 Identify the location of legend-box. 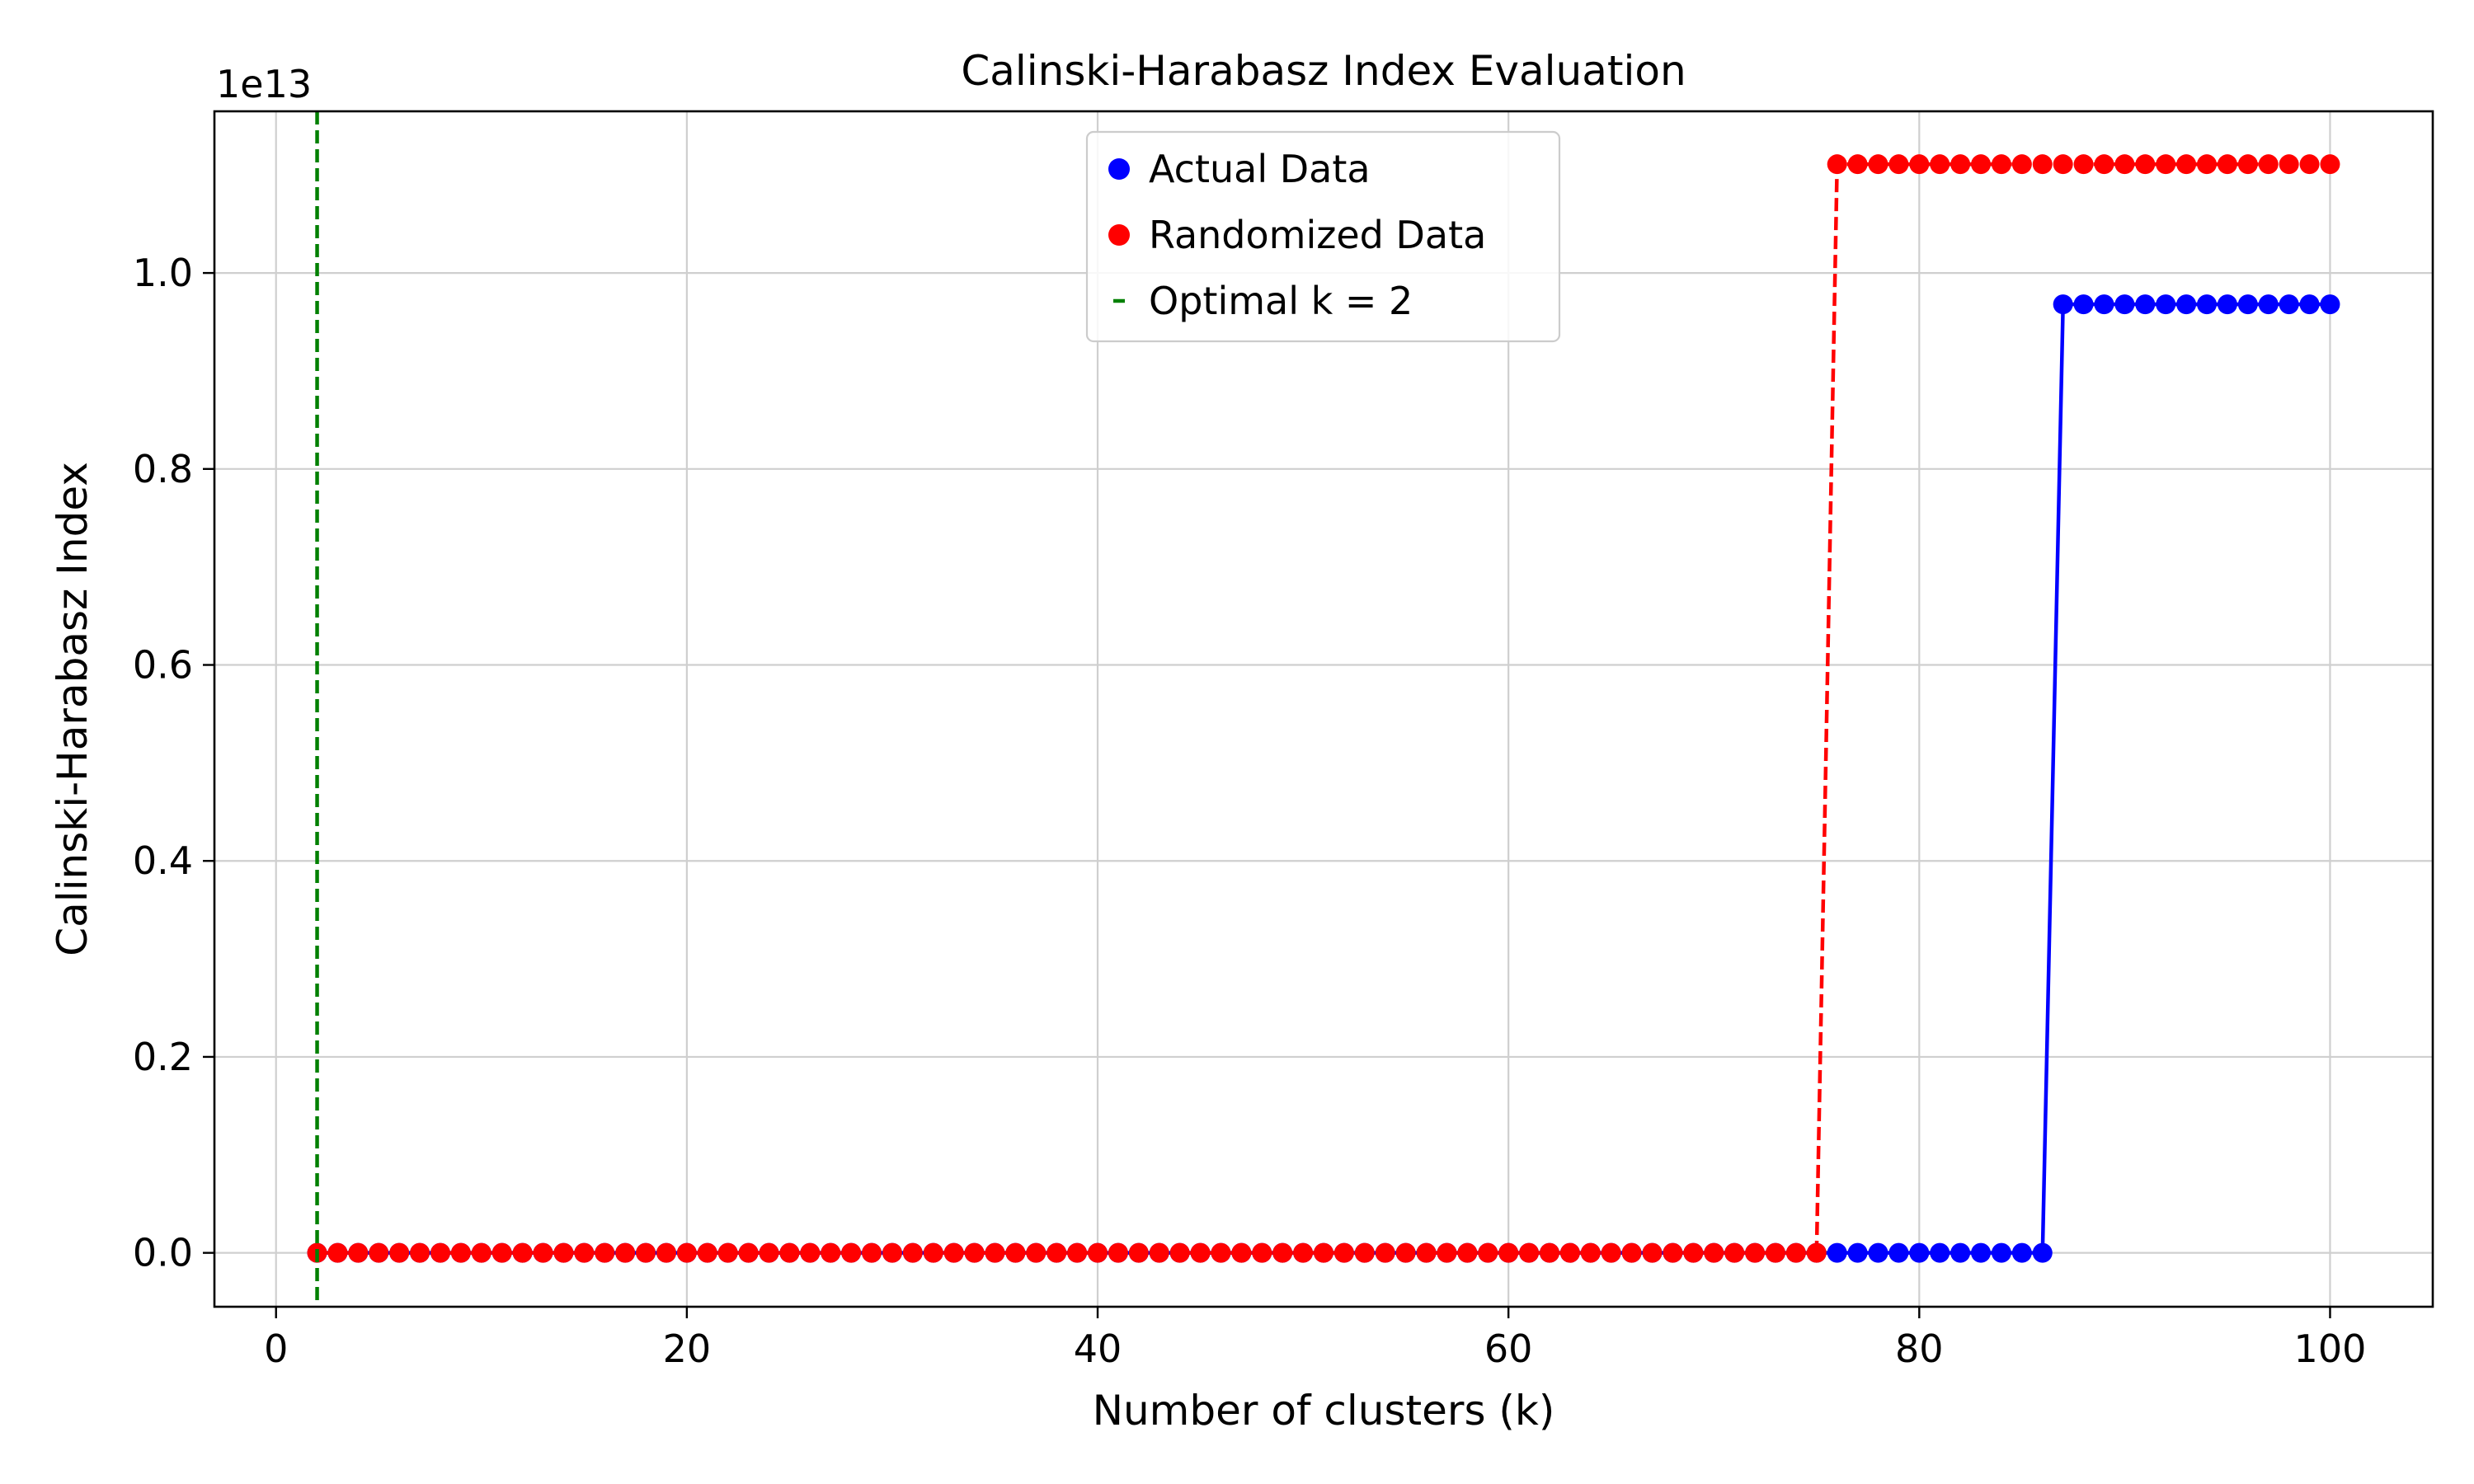
(1323, 236).